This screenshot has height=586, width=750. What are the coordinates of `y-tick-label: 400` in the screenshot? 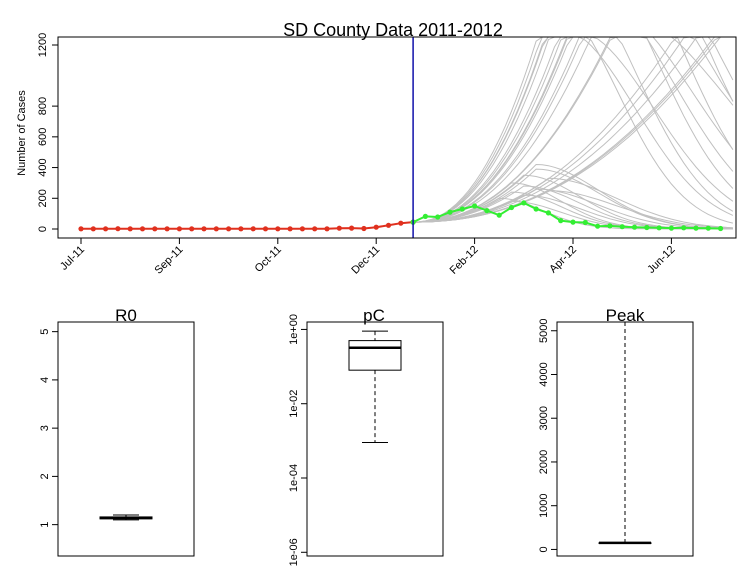 It's located at (43, 167).